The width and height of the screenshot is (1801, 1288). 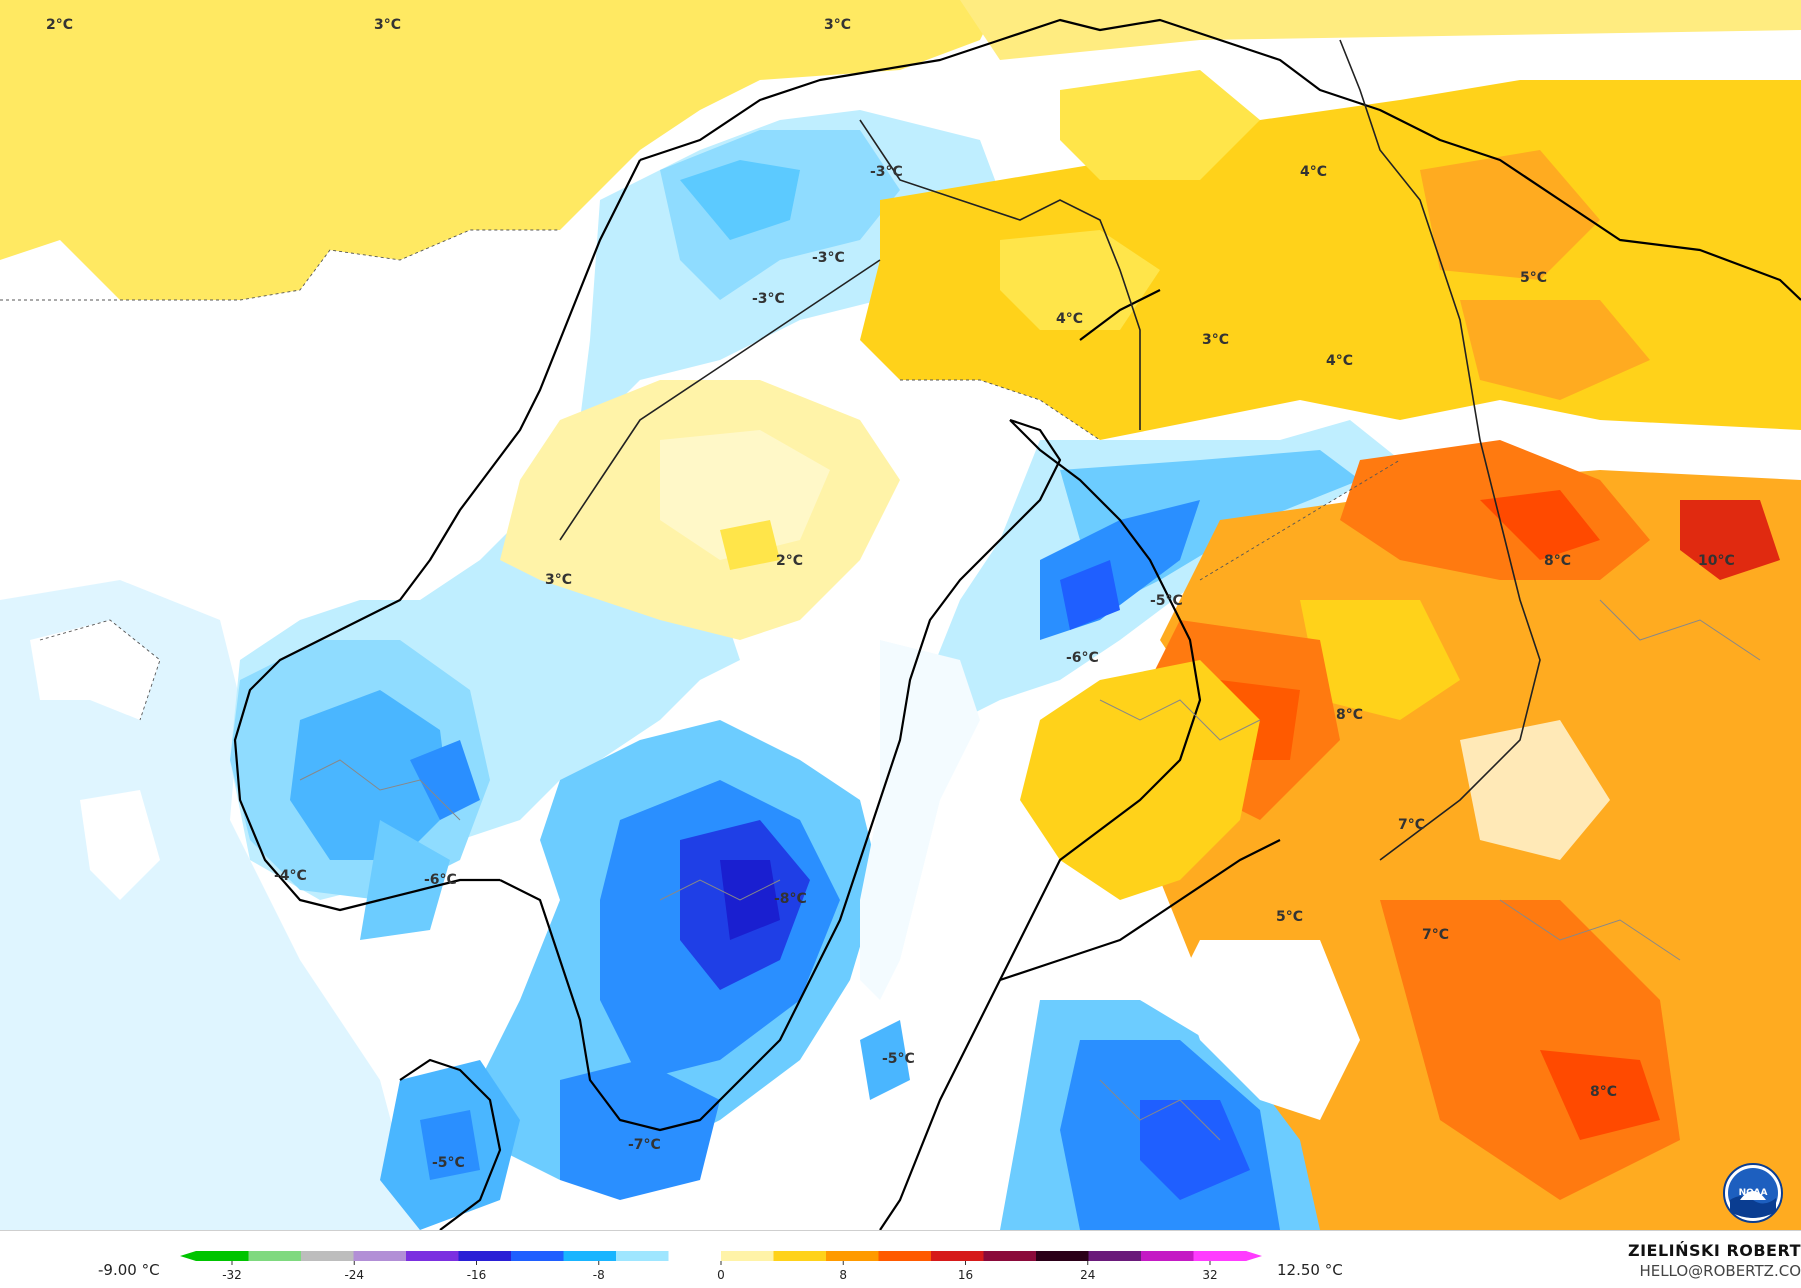 What do you see at coordinates (354, 1275) in the screenshot?
I see `scale-tick-label: -24` at bounding box center [354, 1275].